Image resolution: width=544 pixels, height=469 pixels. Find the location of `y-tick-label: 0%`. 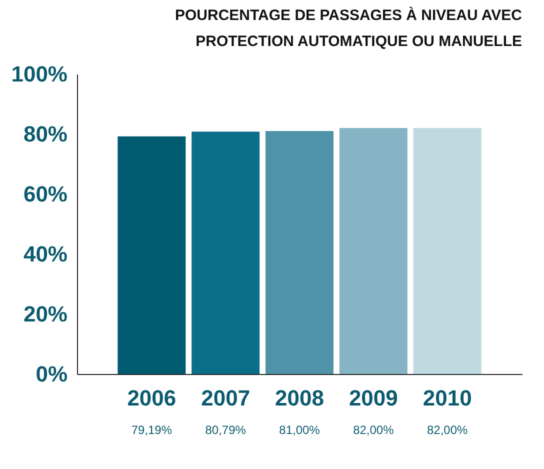

y-tick-label: 0% is located at coordinates (52, 374).